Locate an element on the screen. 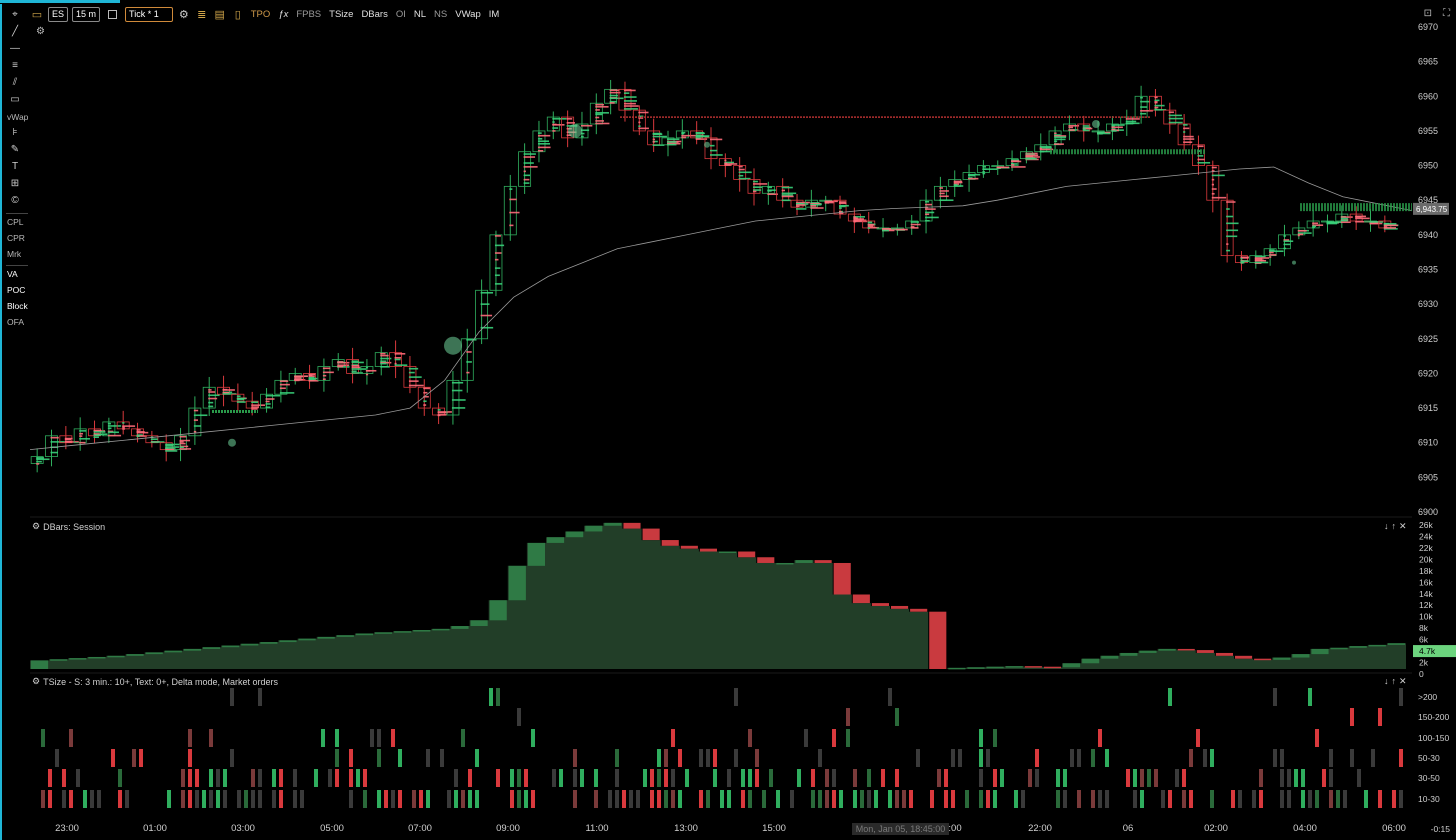  tick-input: Tick * 1 is located at coordinates (149, 14).